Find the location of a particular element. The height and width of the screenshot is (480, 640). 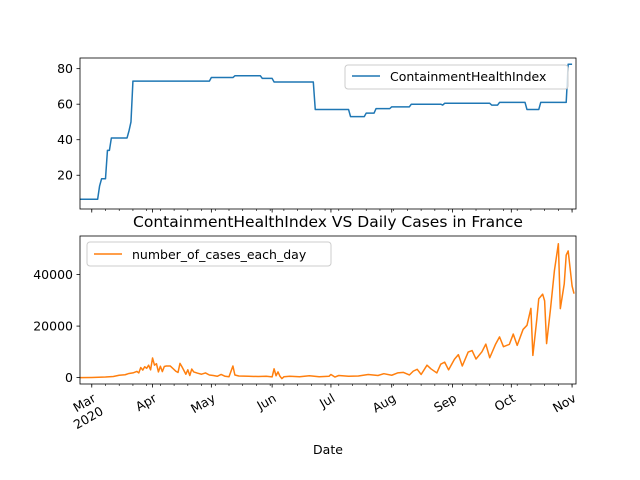

bottom-y-axis-ticks: 0 20000 40000 is located at coordinates (56, 326).